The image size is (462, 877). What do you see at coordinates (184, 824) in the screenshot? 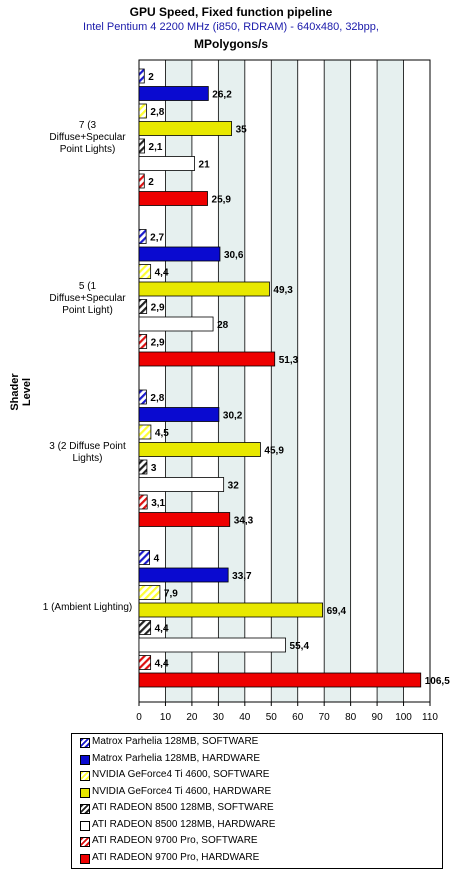
I see `legend-label: ATI RADEON 8500 128MB, HARDWARE` at bounding box center [184, 824].